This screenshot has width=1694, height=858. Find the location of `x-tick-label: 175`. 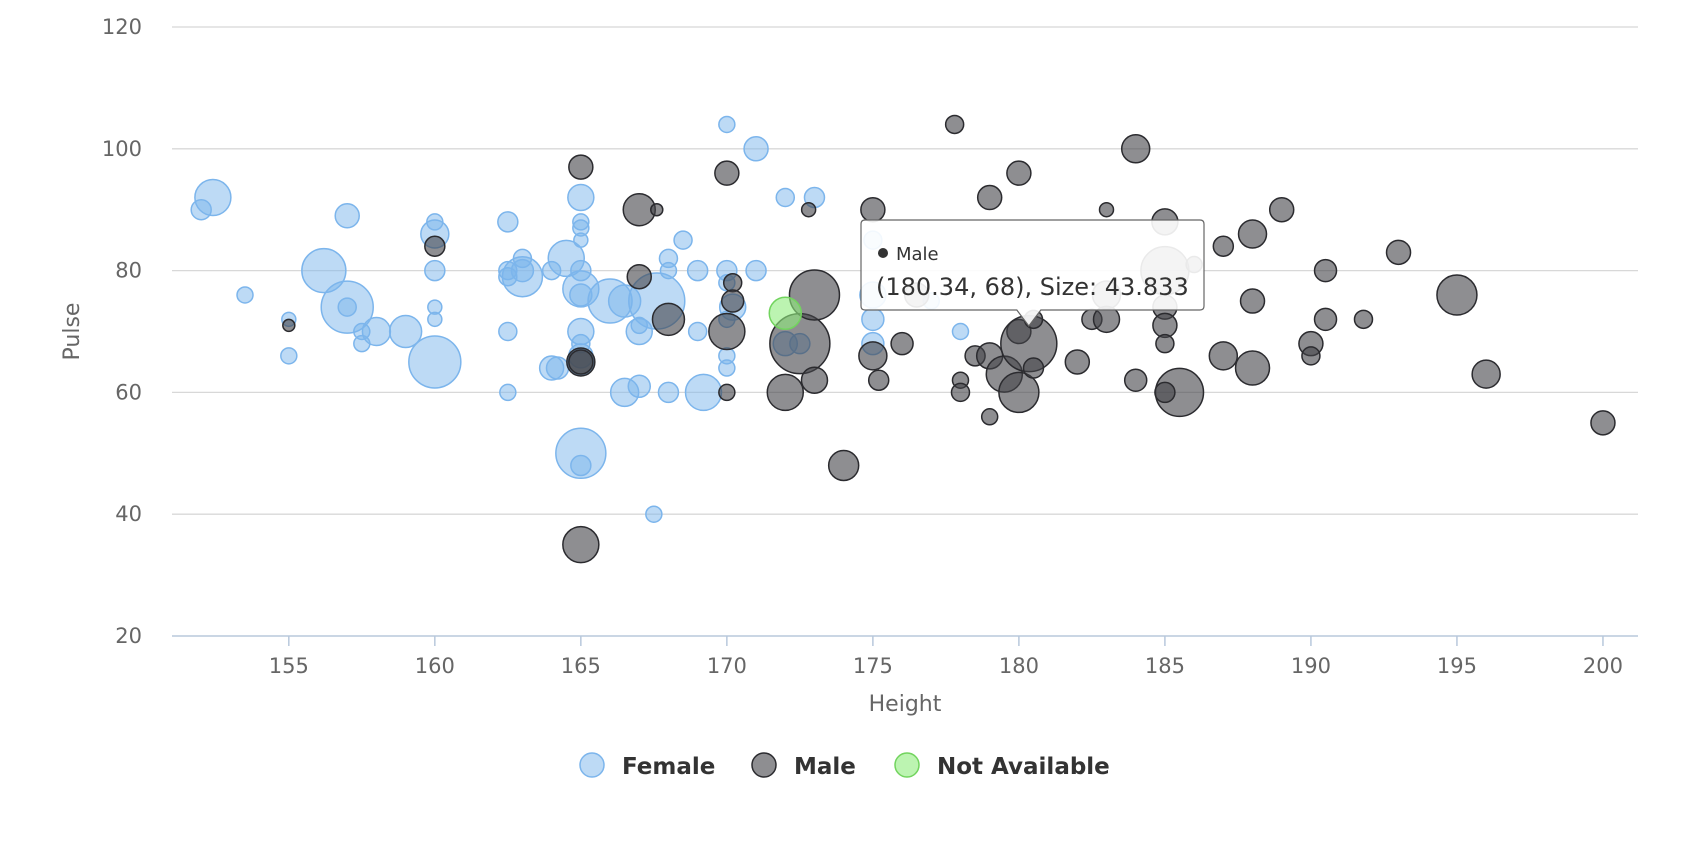

x-tick-label: 175 is located at coordinates (873, 666).